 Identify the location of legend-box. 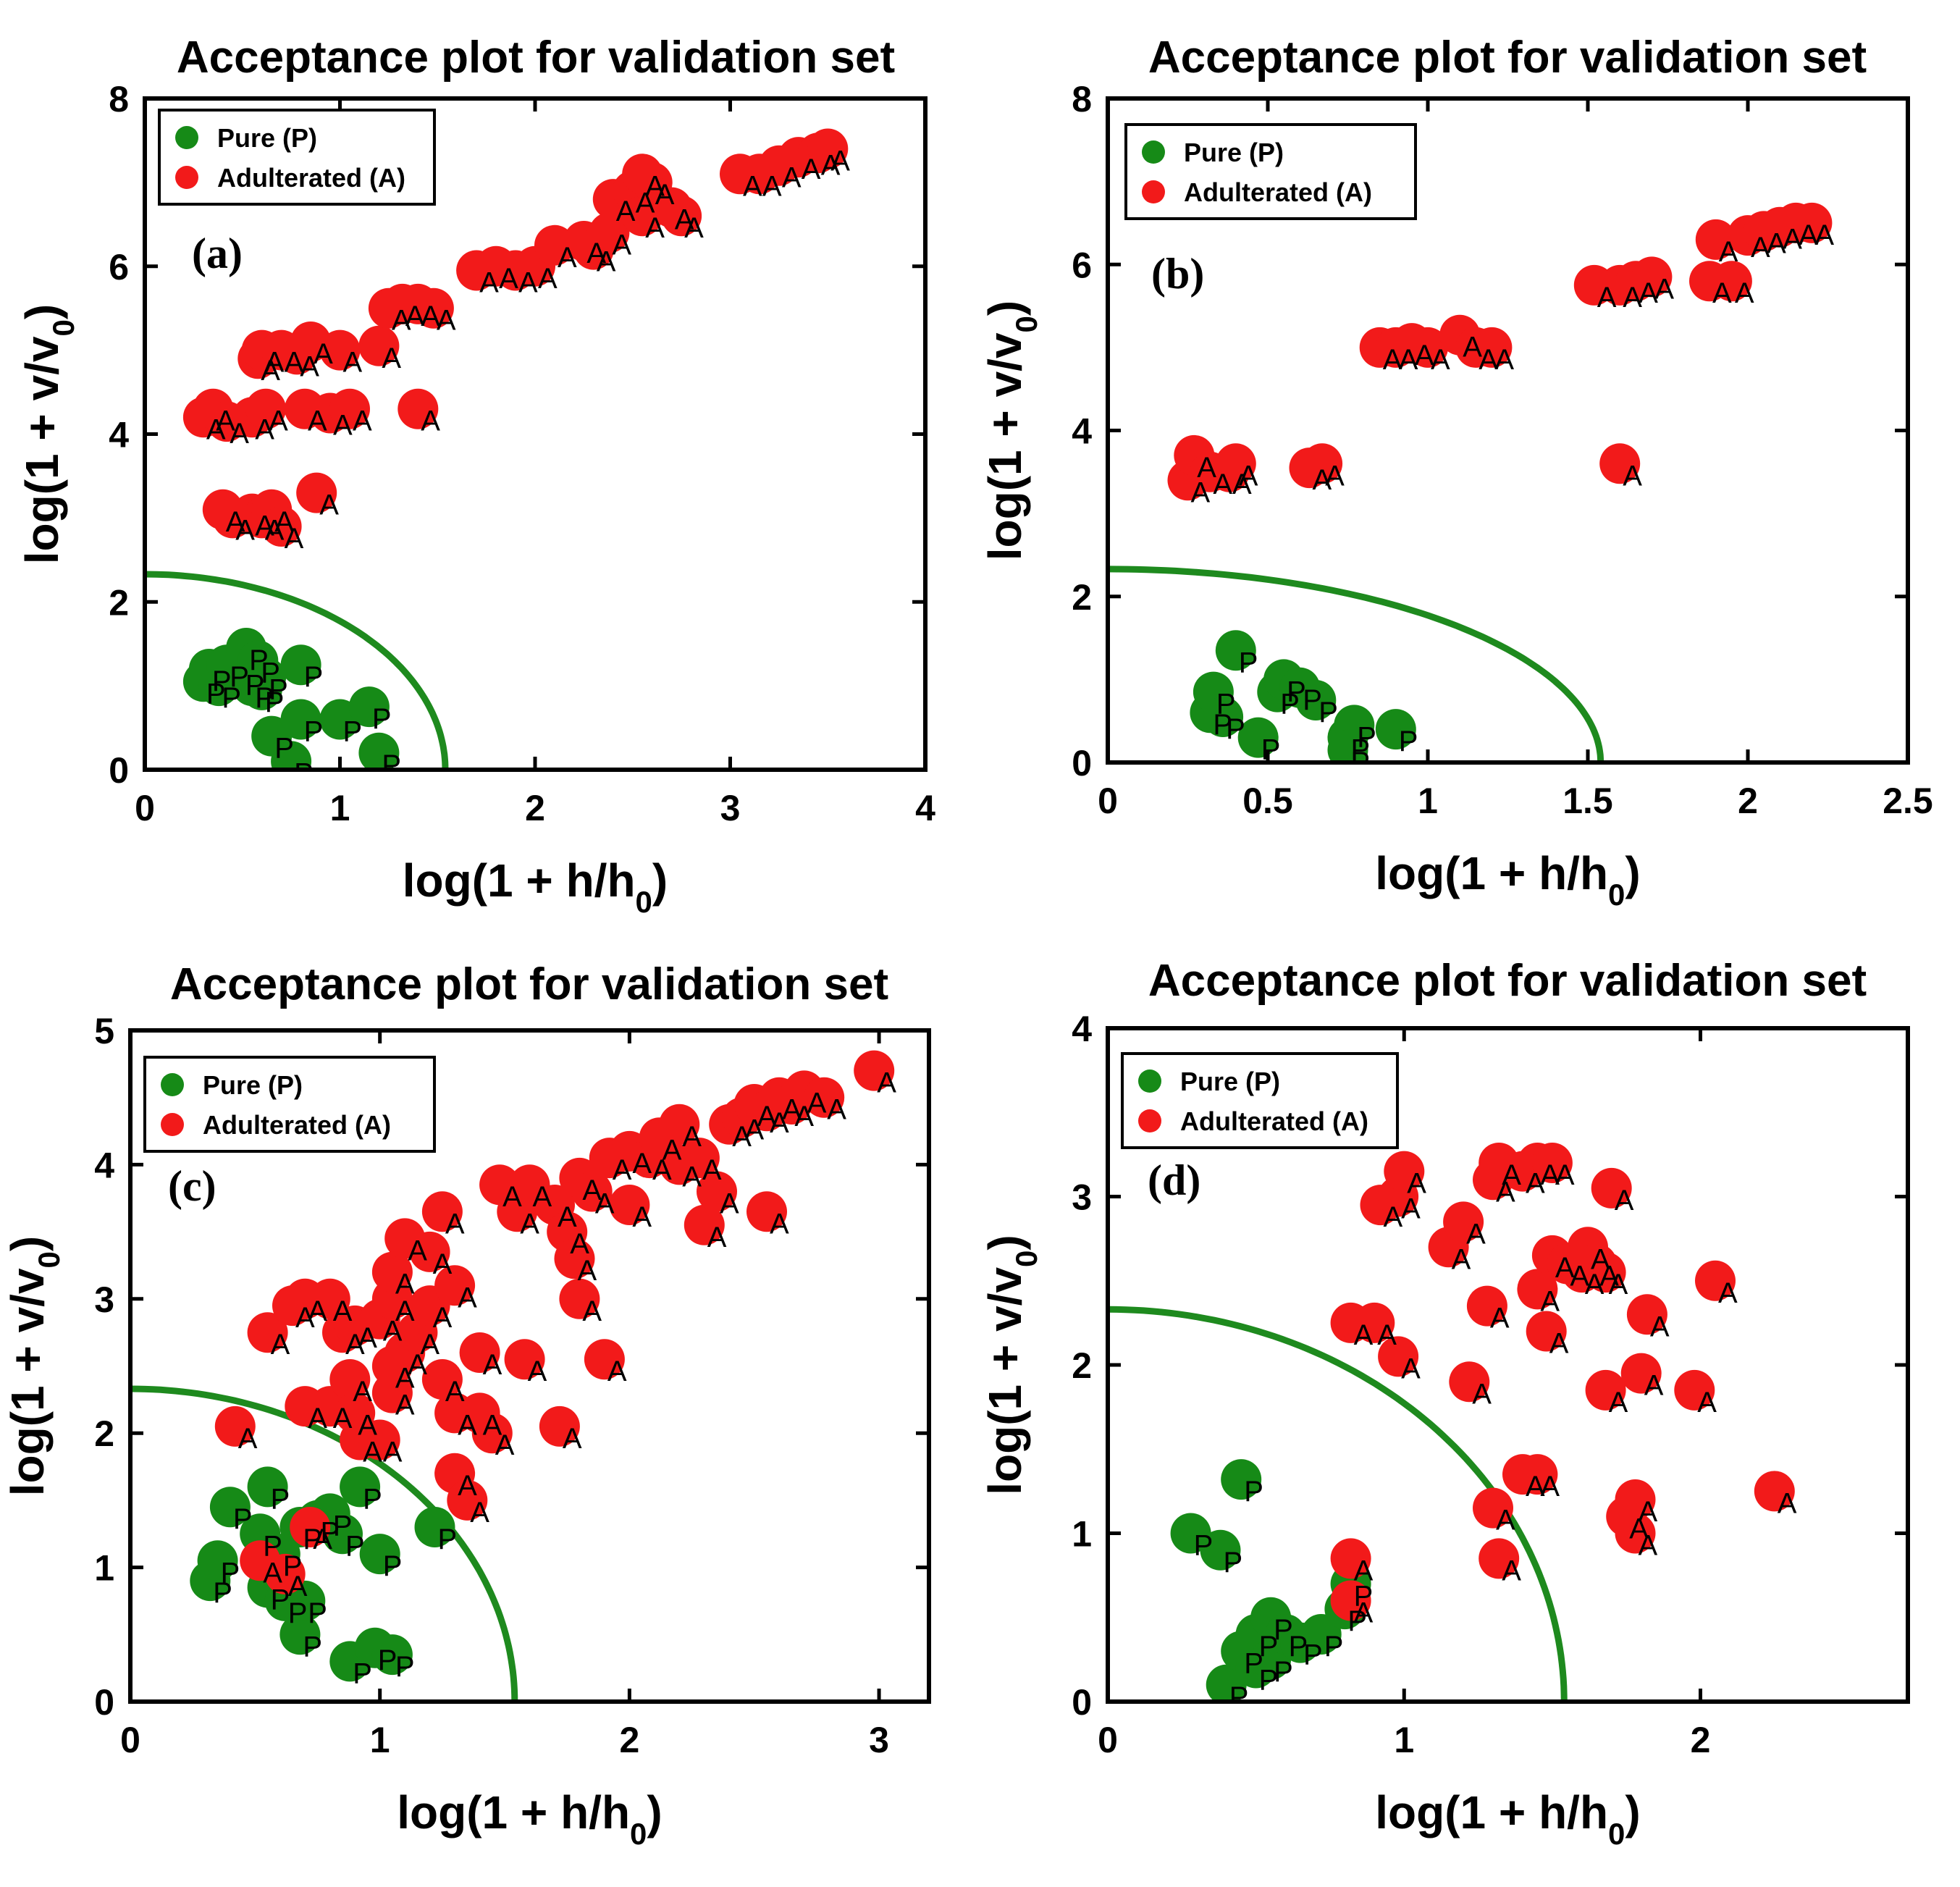
(1260, 1101).